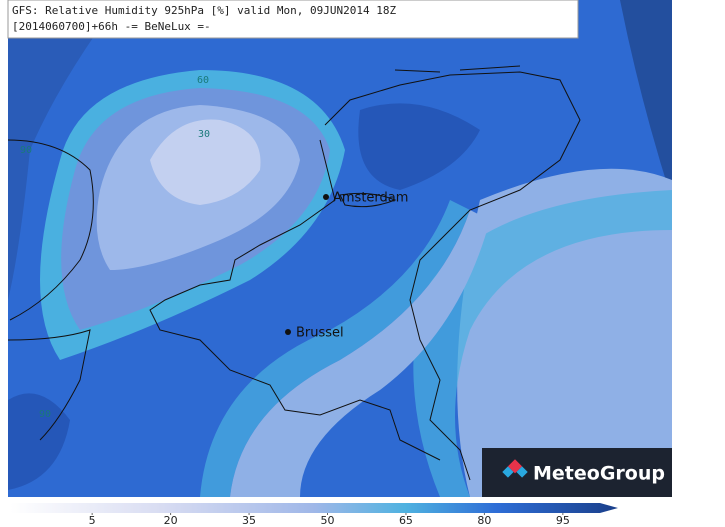  What do you see at coordinates (370, 198) in the screenshot?
I see `city-label: Amsterdam` at bounding box center [370, 198].